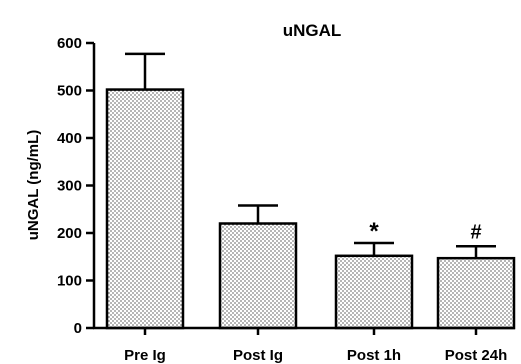  Describe the element at coordinates (374, 231) in the screenshot. I see `significance-marker: *` at that location.